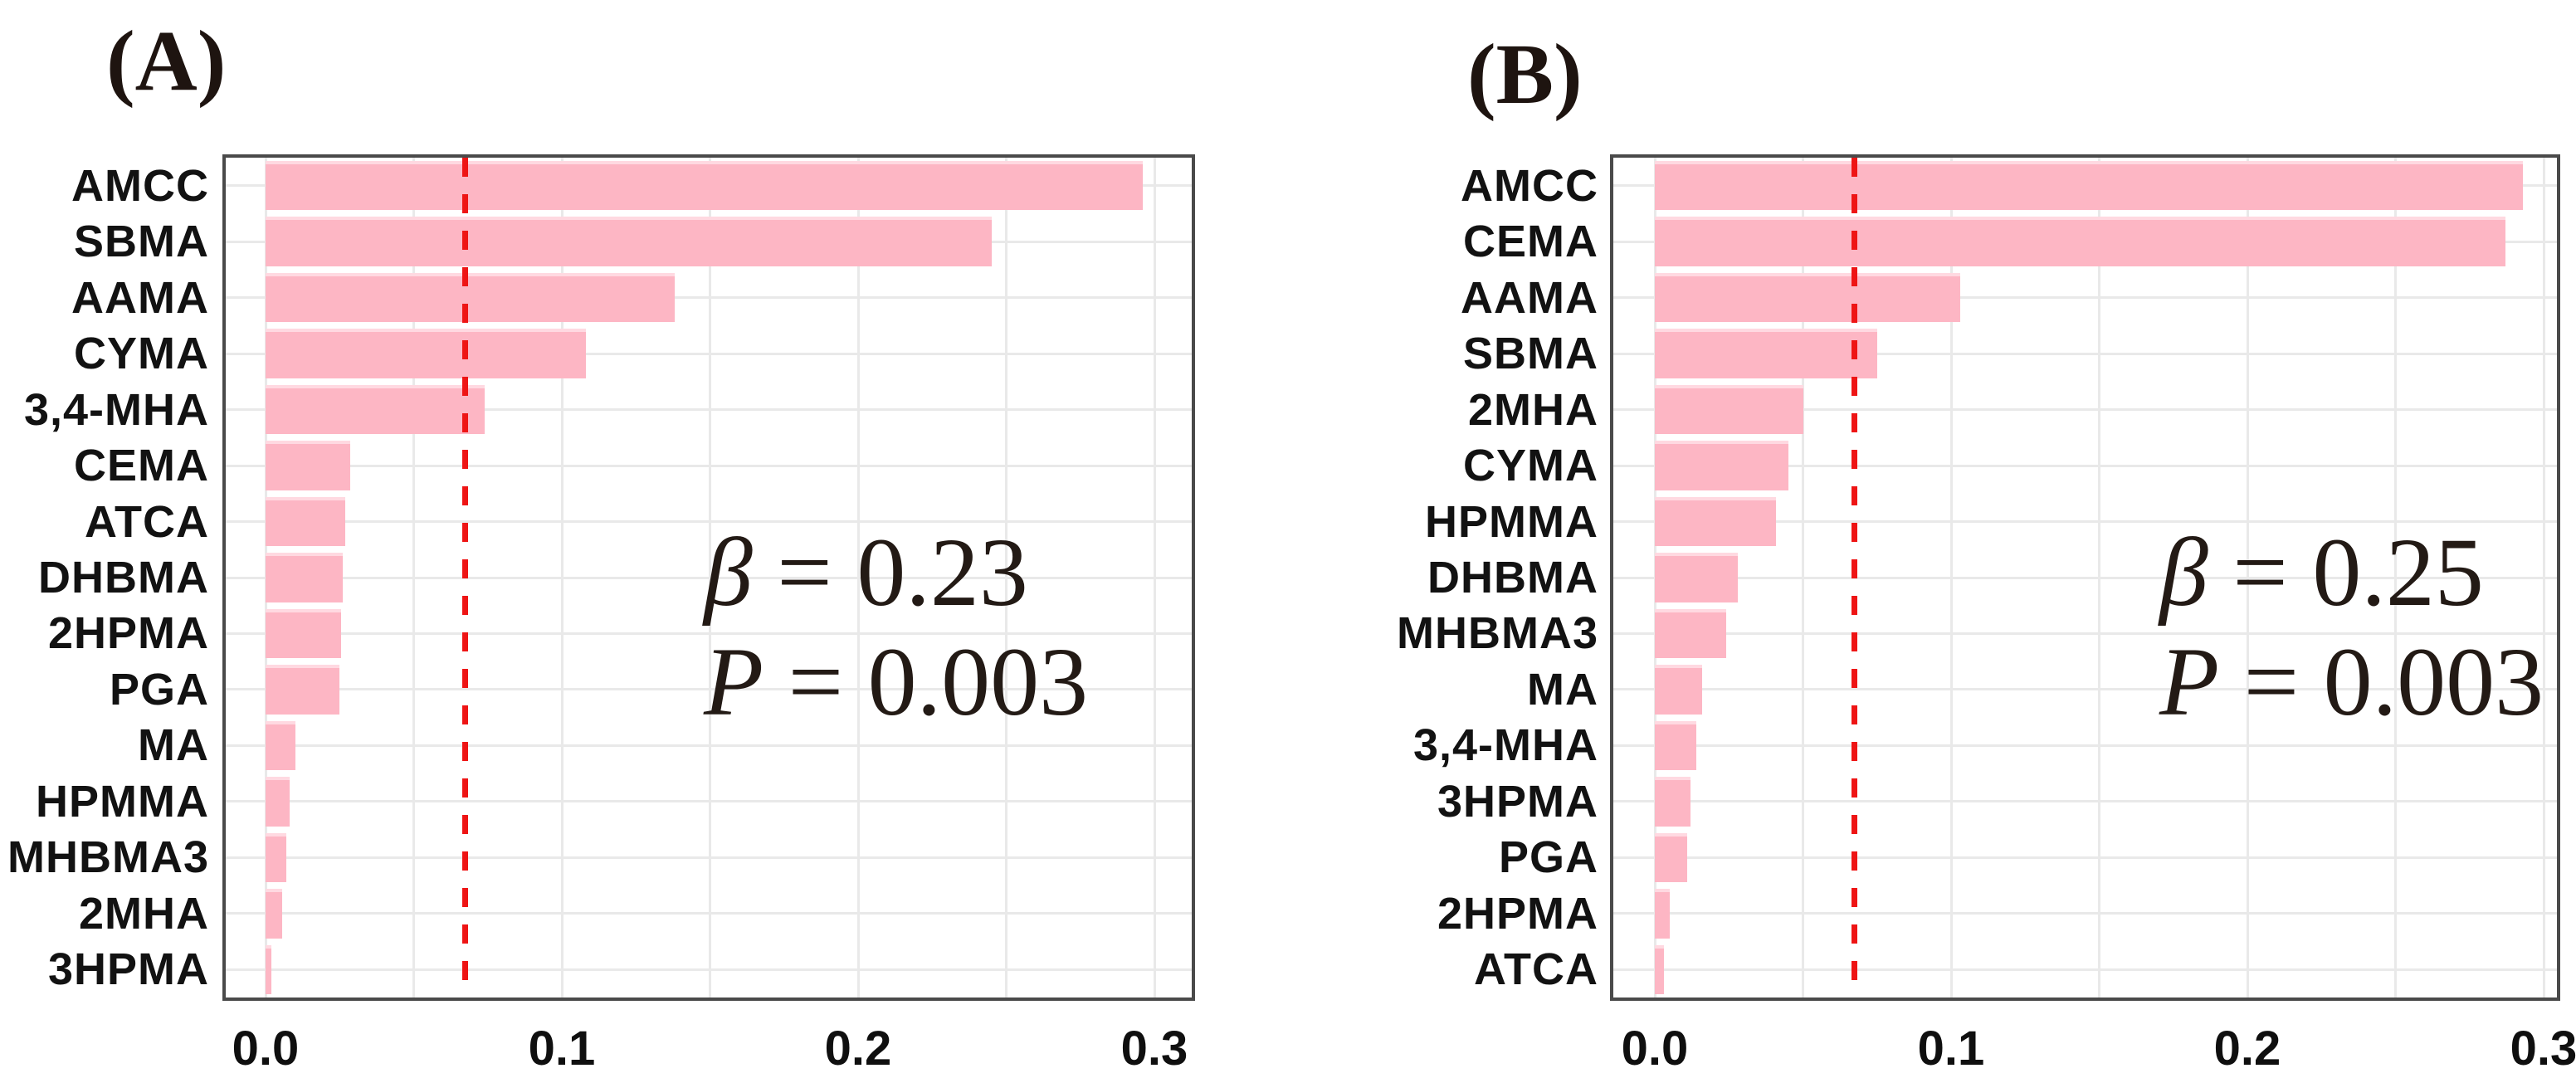 This screenshot has height=1078, width=2576. What do you see at coordinates (274, 914) in the screenshot?
I see `bar-2mha` at bounding box center [274, 914].